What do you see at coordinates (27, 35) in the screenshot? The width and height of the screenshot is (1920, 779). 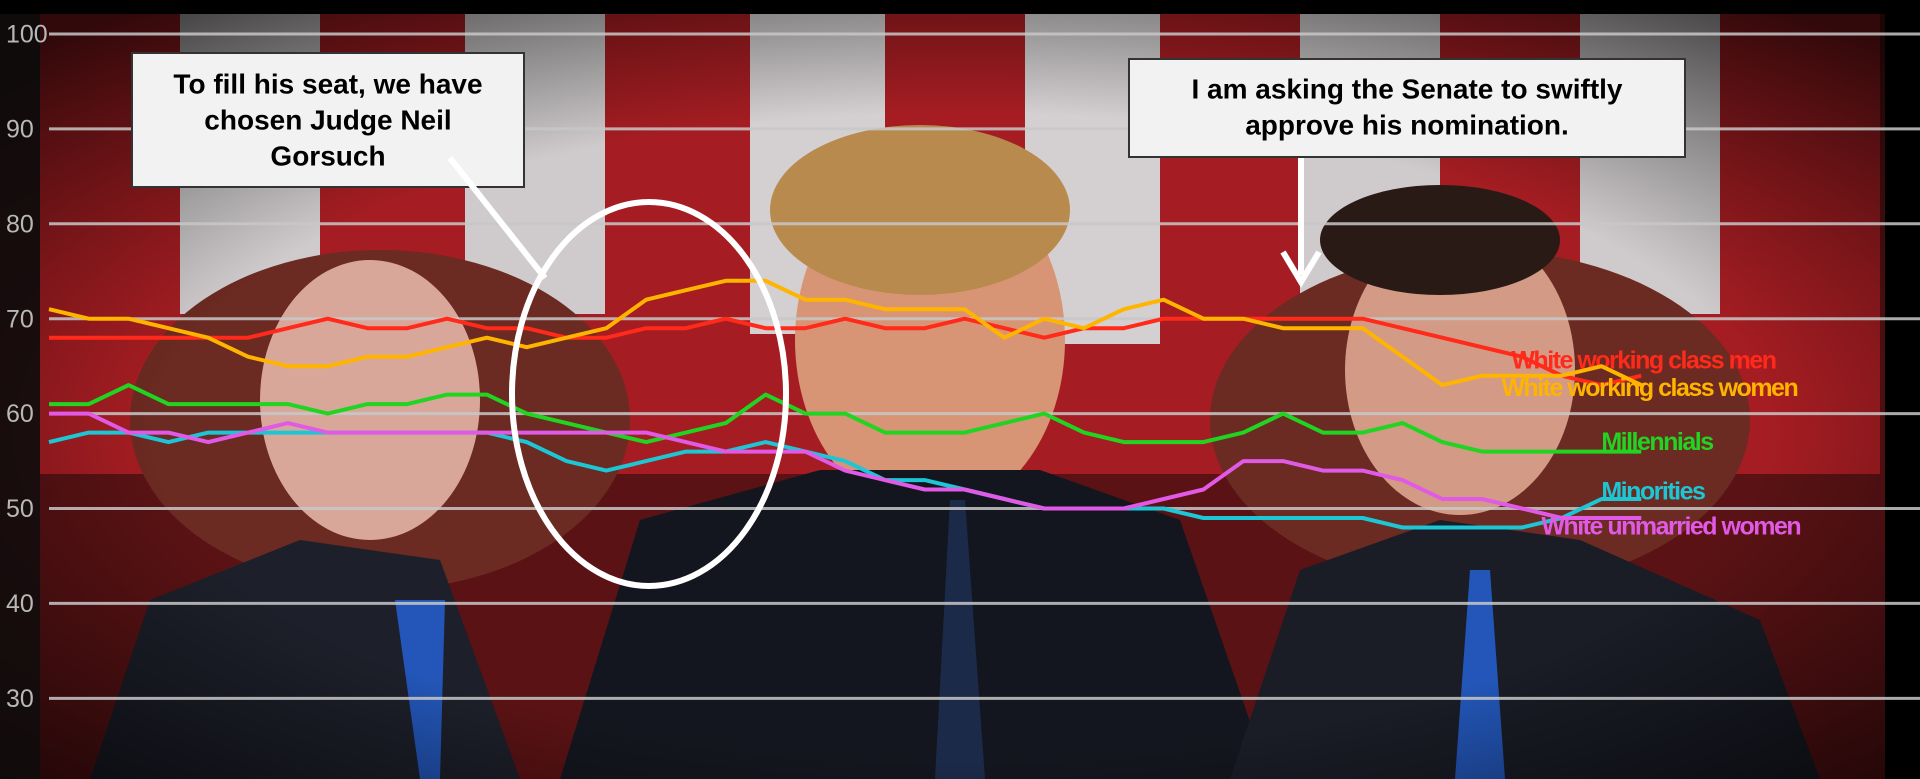 I see `y-tick-label: 100` at bounding box center [27, 35].